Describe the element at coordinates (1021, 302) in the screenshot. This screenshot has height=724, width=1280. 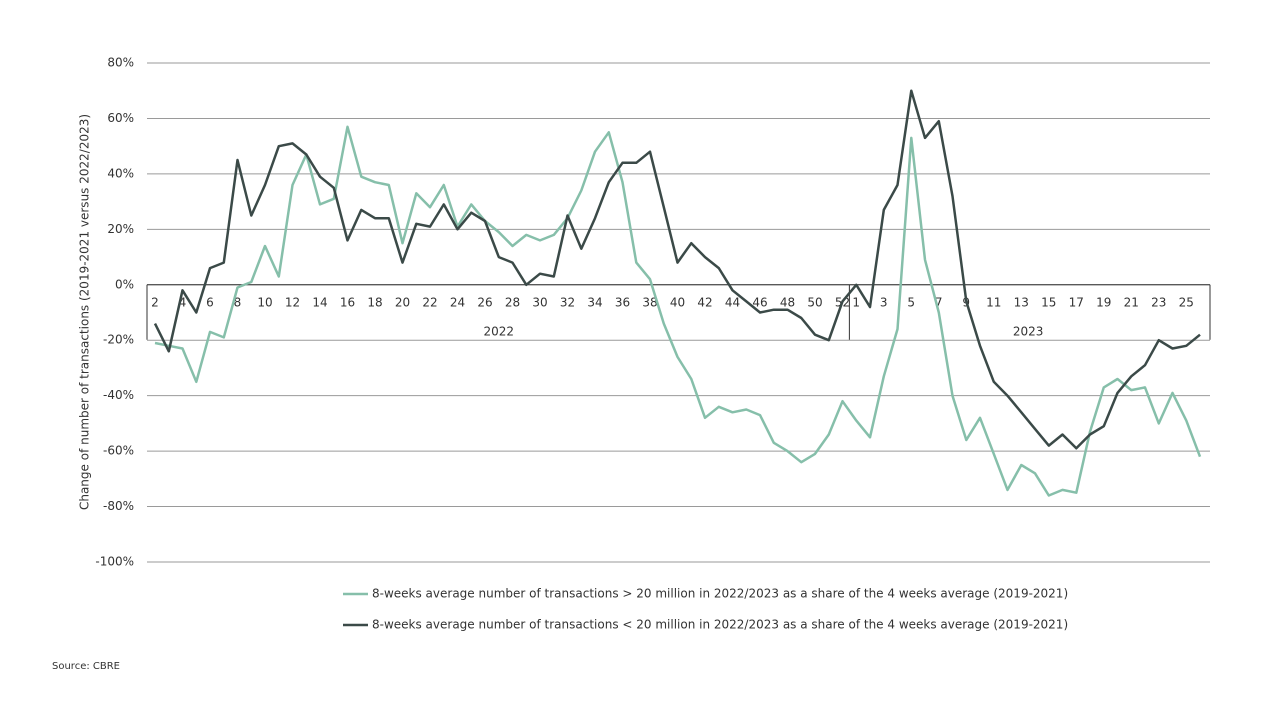
I see `x-tick-label: 13` at that location.